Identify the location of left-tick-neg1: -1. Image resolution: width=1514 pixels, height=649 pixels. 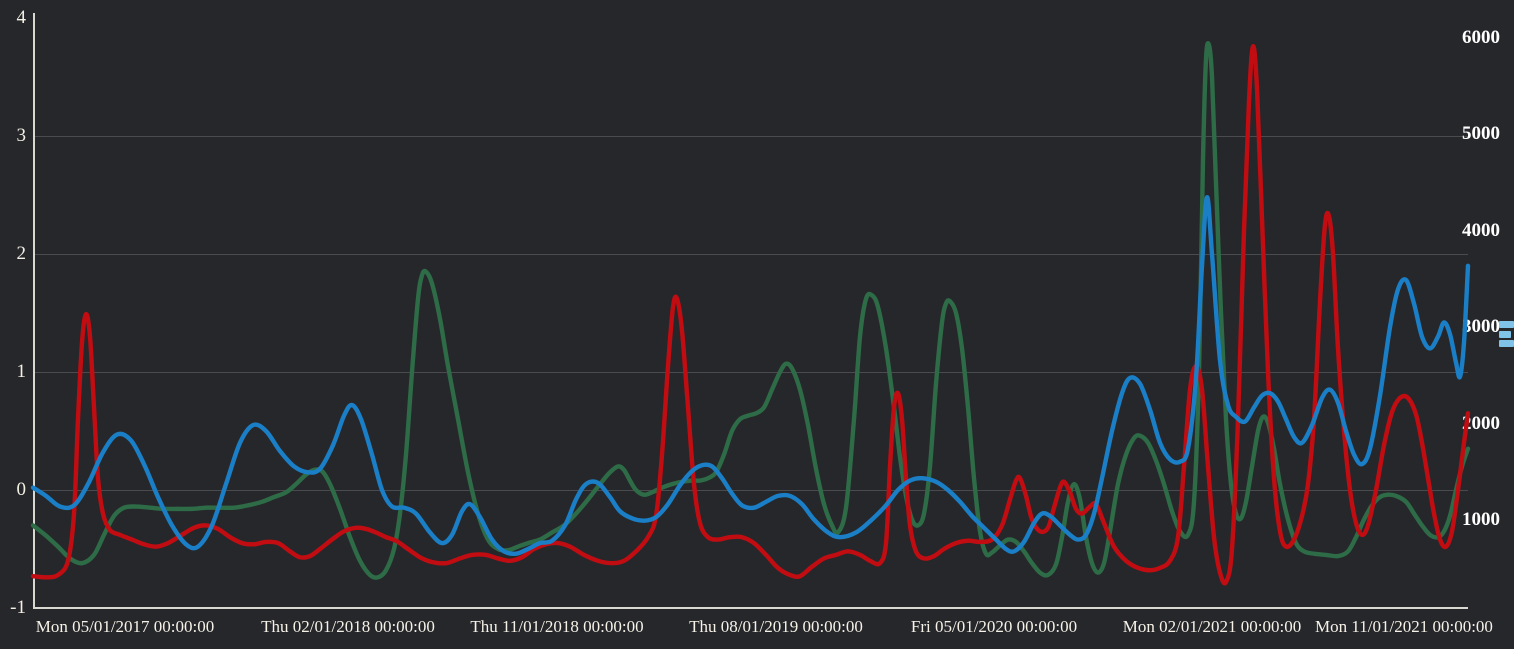
(18, 607).